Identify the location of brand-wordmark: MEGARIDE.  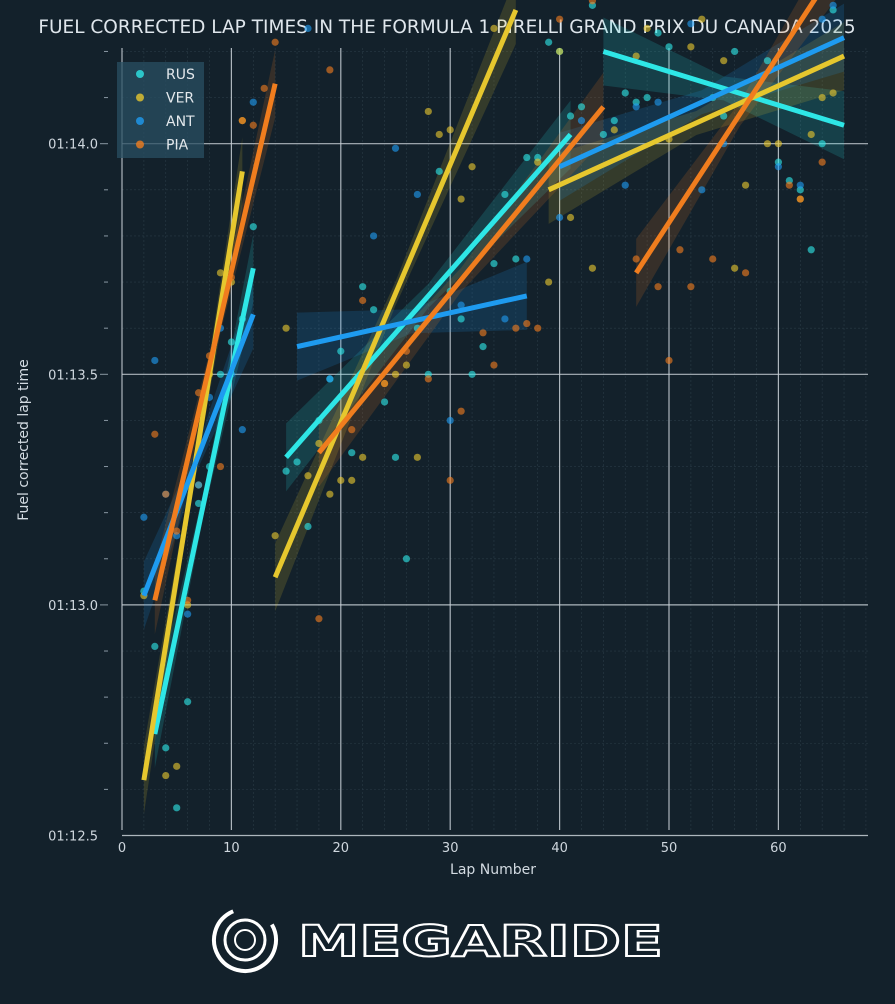
(480, 942).